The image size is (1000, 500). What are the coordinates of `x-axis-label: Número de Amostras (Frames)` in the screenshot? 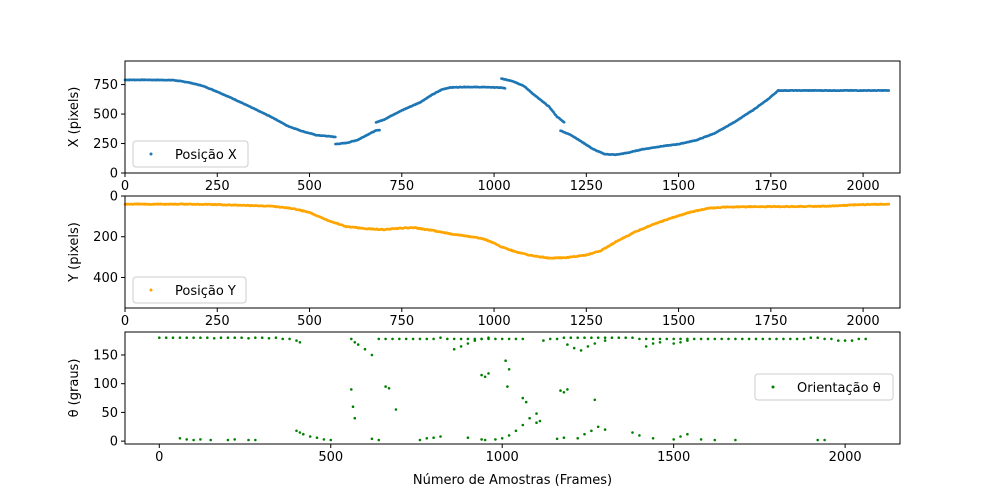 It's located at (512, 480).